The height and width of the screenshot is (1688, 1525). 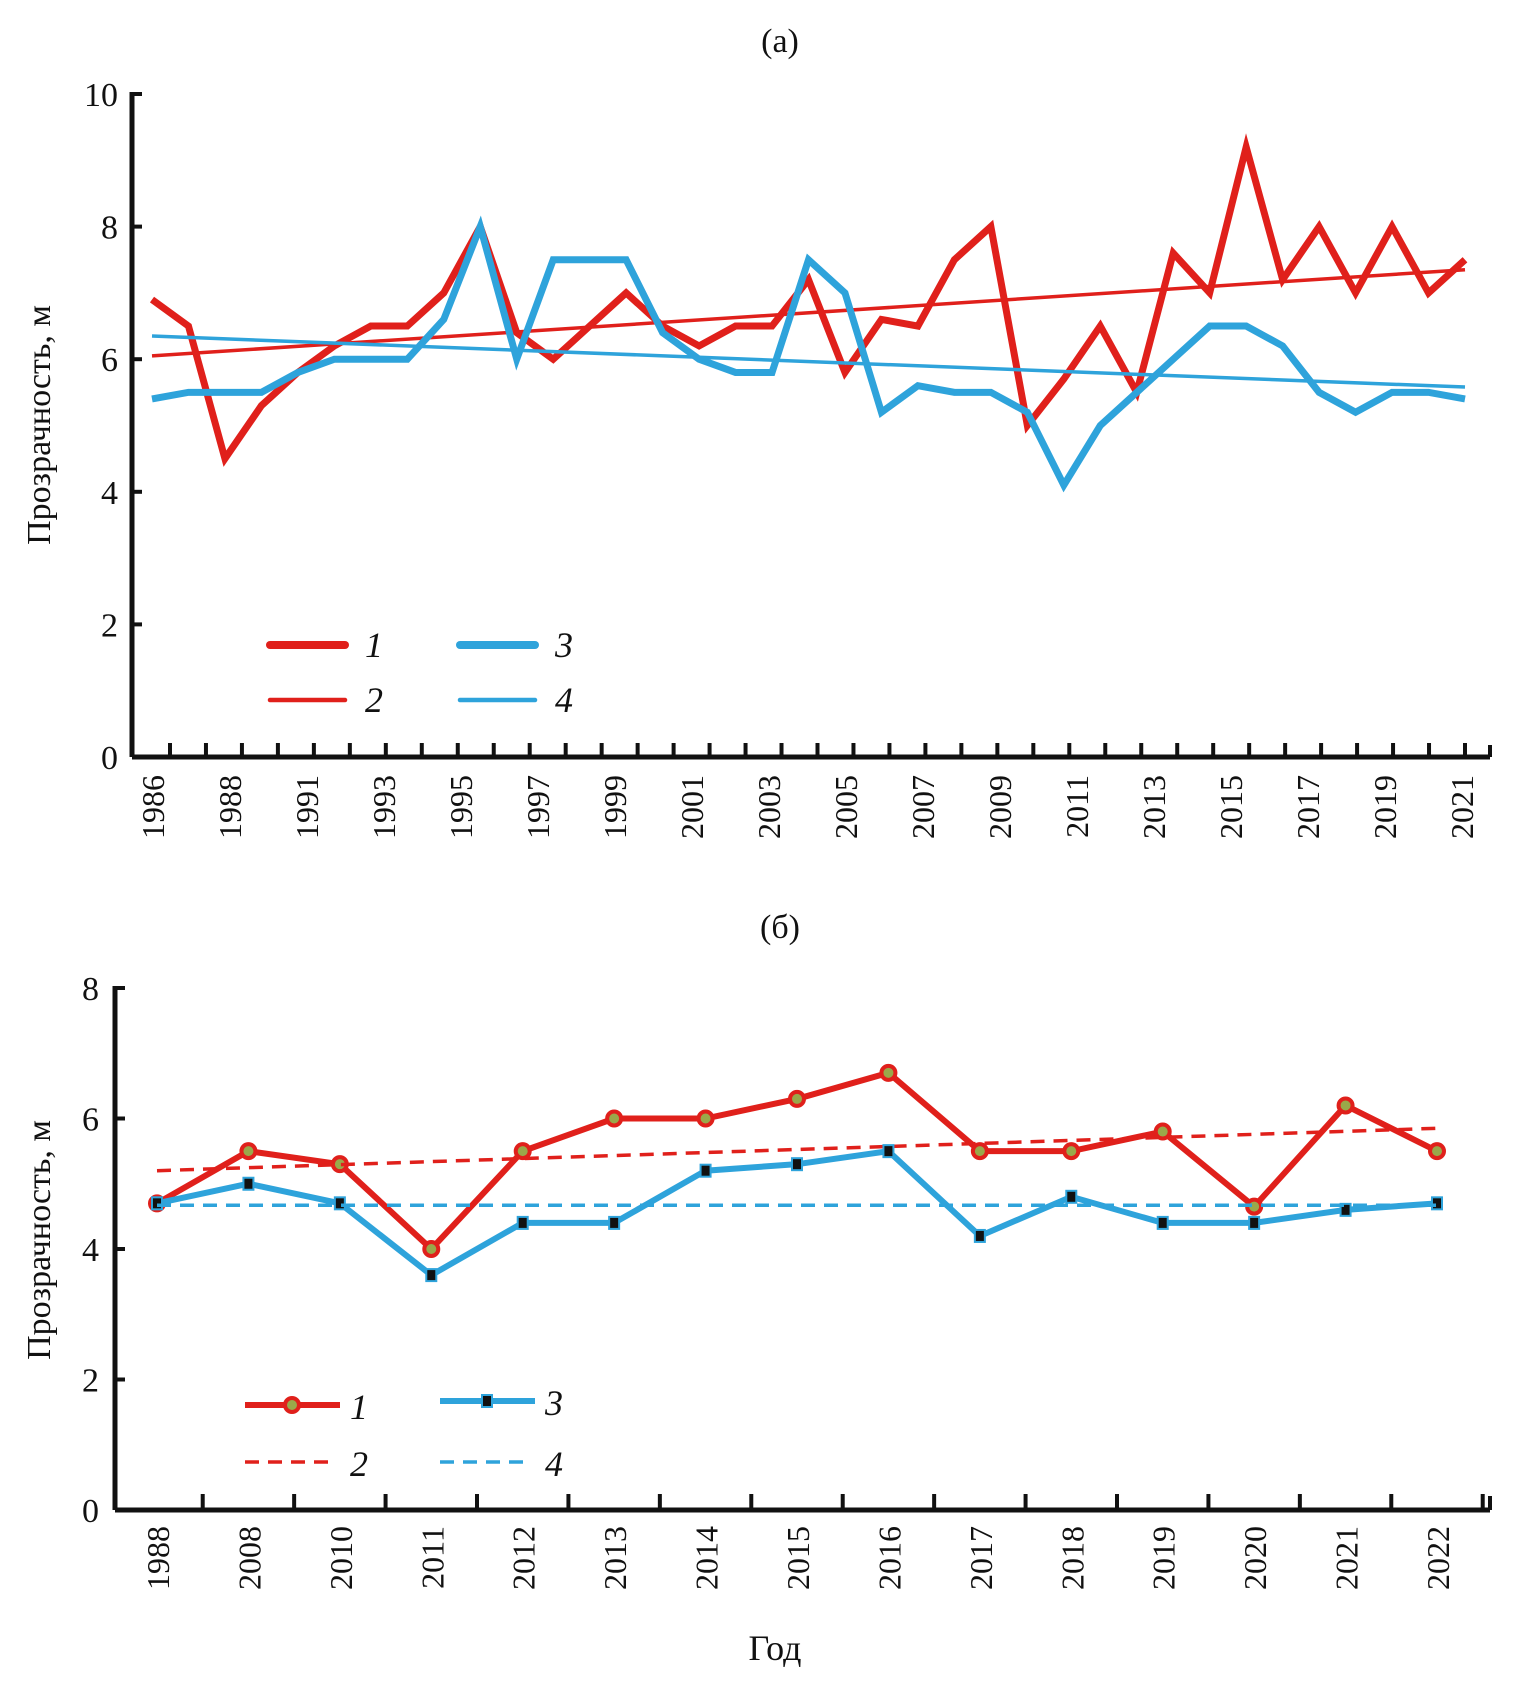 I want to click on x-tick-label: 2016, so click(x=889, y=1558).